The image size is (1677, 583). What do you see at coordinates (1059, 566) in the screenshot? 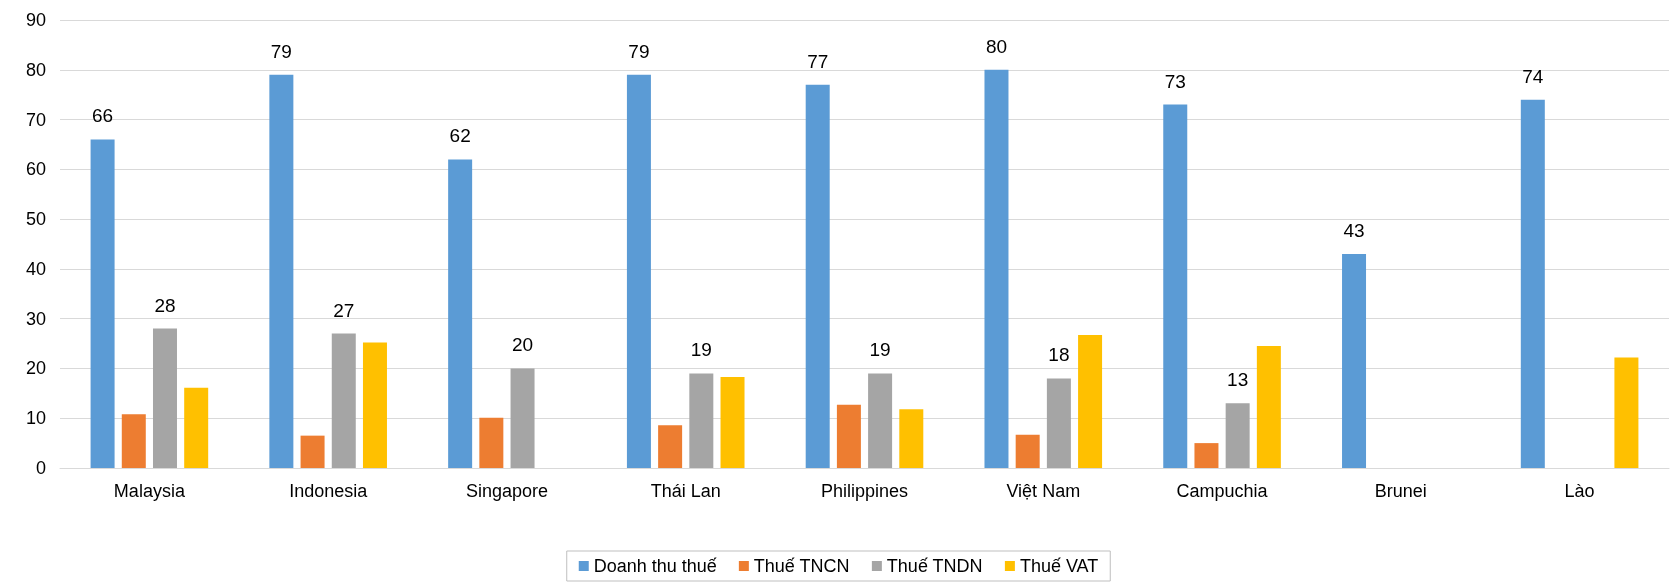
I see `legend-label: Thuế VAT` at bounding box center [1059, 566].